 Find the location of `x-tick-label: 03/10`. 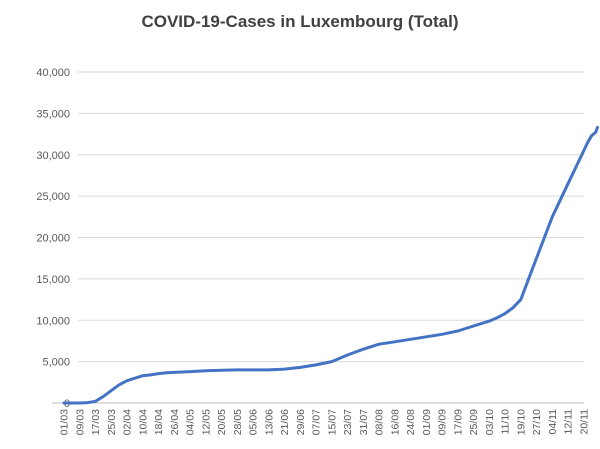

x-tick-label: 03/10 is located at coordinates (490, 422).